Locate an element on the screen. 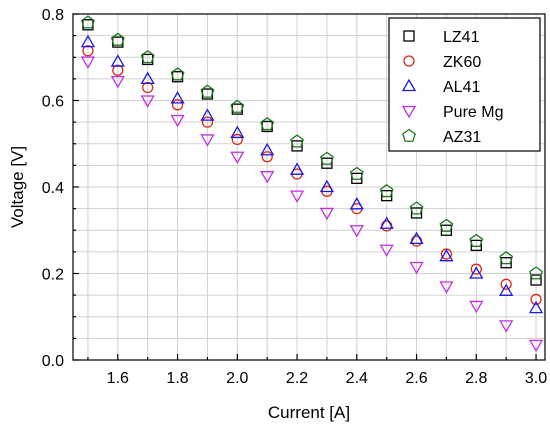  x-tick-label: 2.8 is located at coordinates (476, 378).